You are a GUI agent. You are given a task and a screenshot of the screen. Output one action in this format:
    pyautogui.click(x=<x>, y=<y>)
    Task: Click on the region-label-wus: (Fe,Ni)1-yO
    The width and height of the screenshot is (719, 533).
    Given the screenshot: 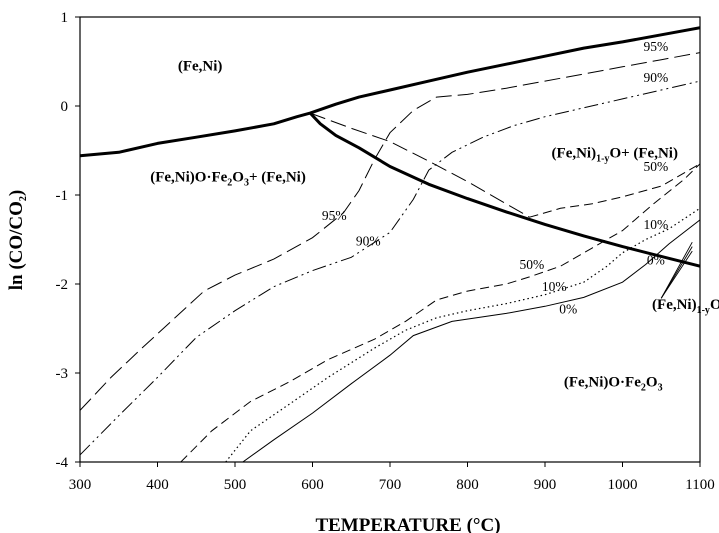 What is the action you would take?
    pyautogui.click(x=685, y=306)
    